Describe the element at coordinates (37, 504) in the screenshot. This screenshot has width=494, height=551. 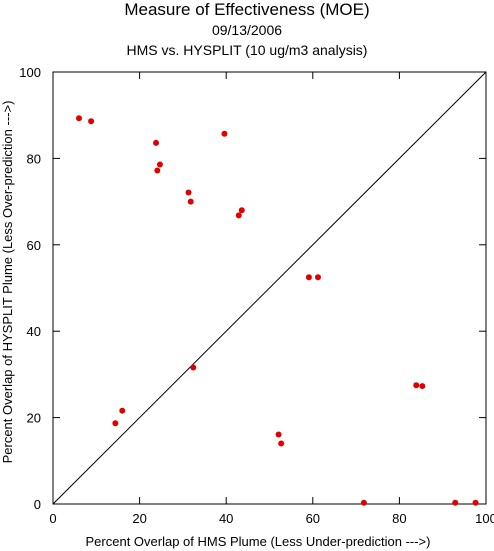
I see `y-tick-label: 0` at that location.